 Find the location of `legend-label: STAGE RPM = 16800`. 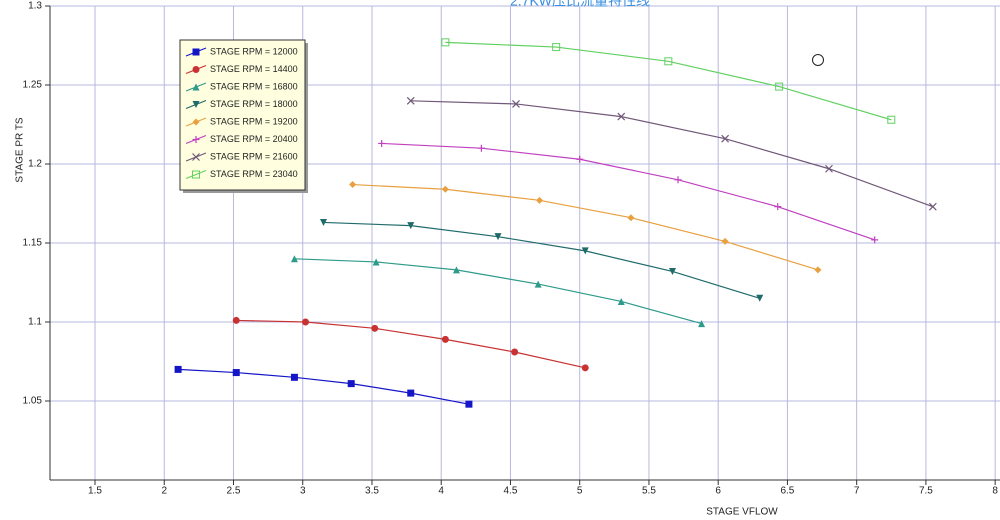

legend-label: STAGE RPM = 16800 is located at coordinates (254, 86).